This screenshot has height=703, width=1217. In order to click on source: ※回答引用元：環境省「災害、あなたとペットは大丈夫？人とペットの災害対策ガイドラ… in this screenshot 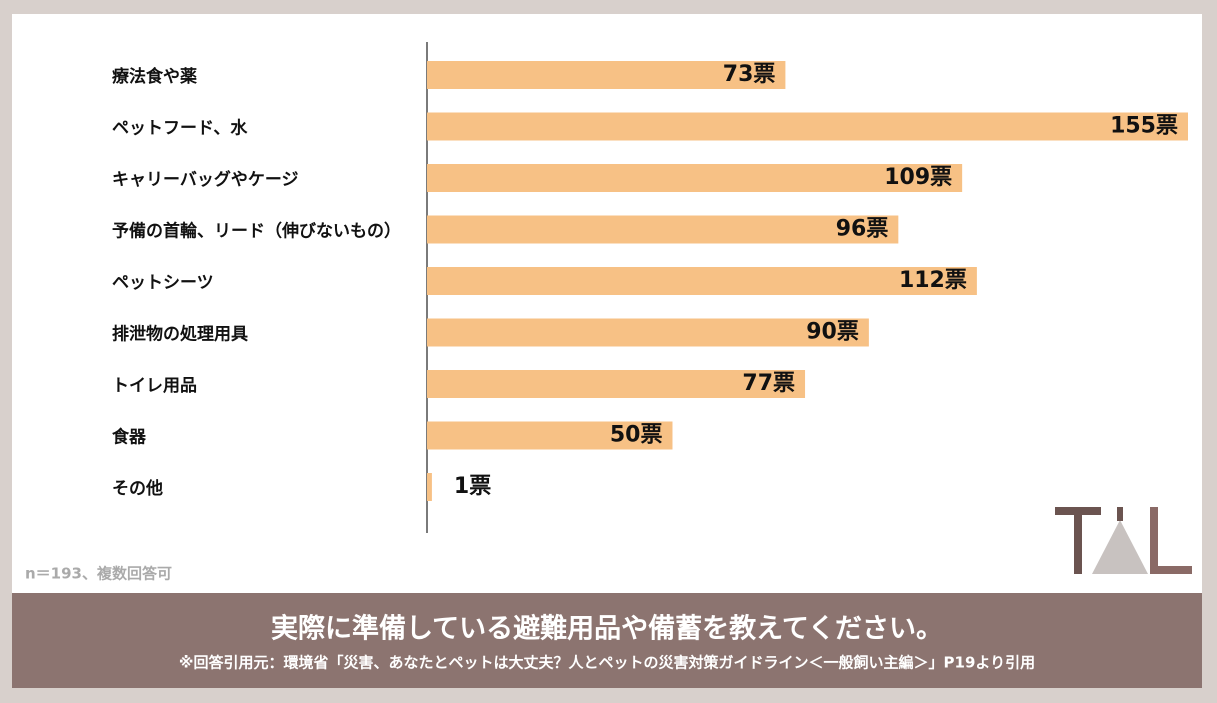, I will do `click(607, 663)`.